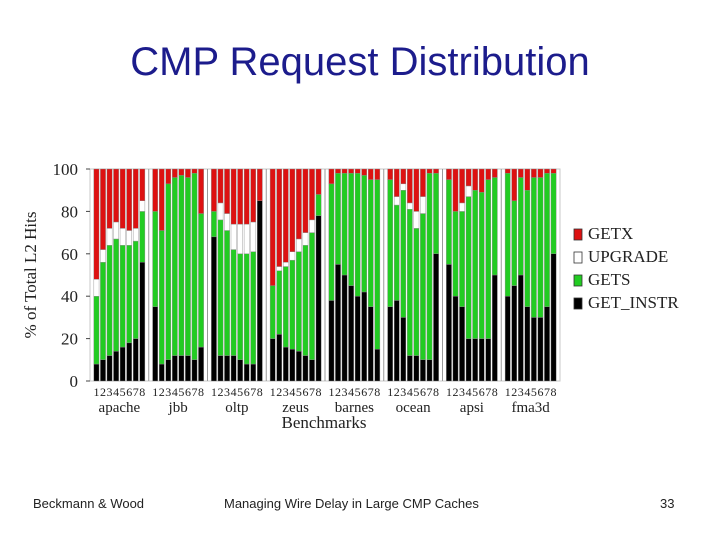  I want to click on slide-title: CMP Request Distribution, so click(360, 62).